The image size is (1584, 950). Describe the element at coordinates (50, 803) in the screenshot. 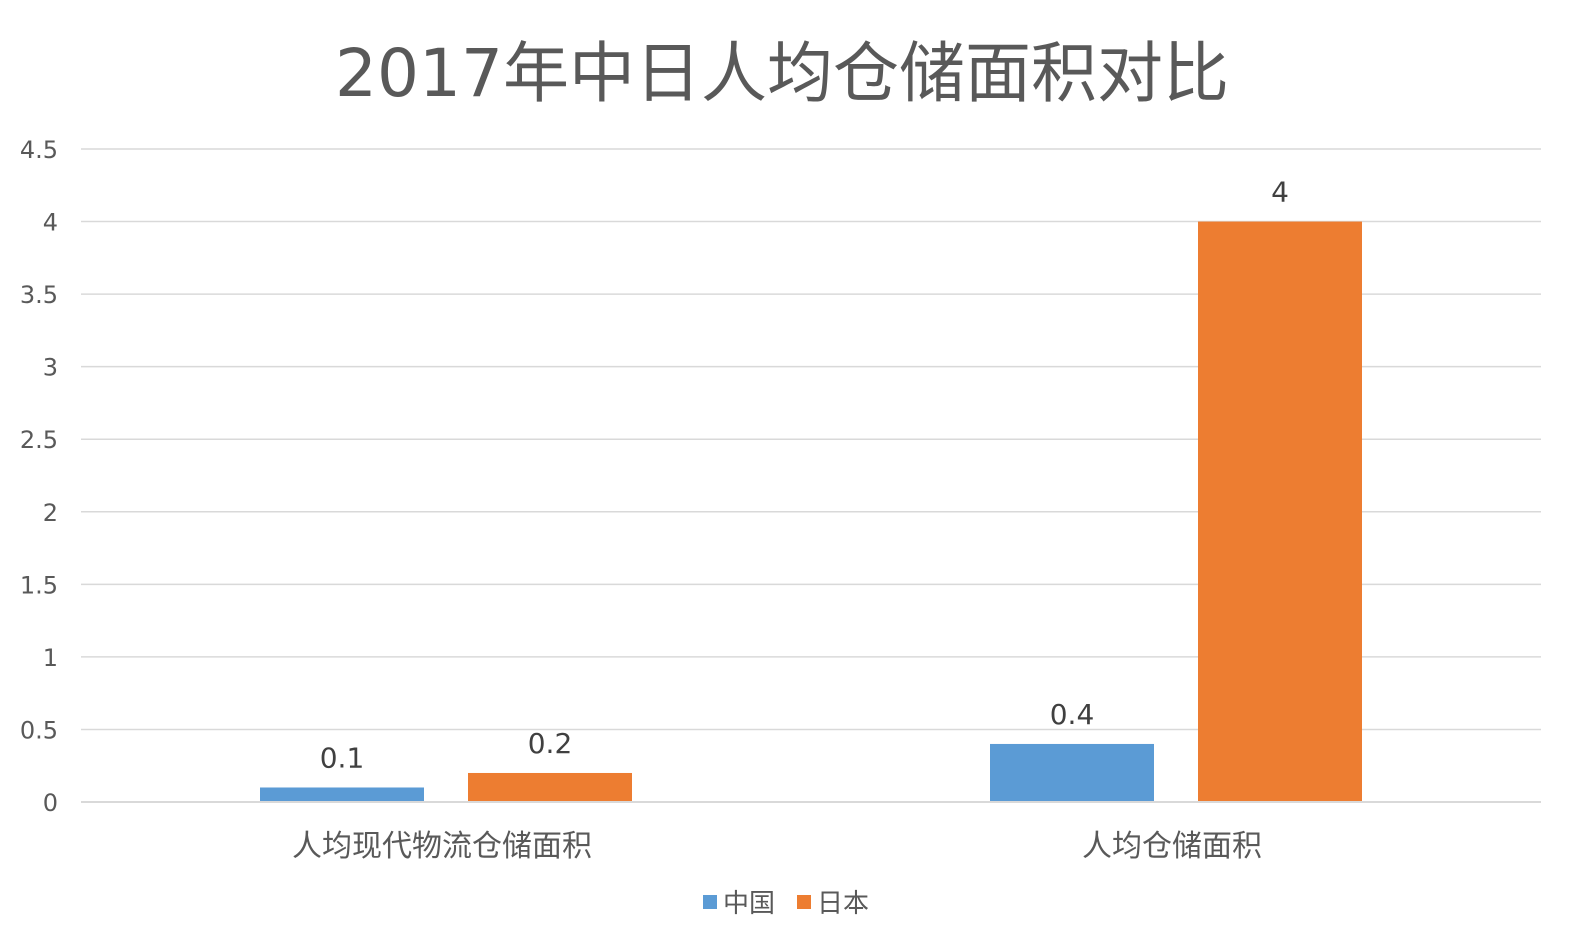

I see `y-tick-label-0: 0` at that location.